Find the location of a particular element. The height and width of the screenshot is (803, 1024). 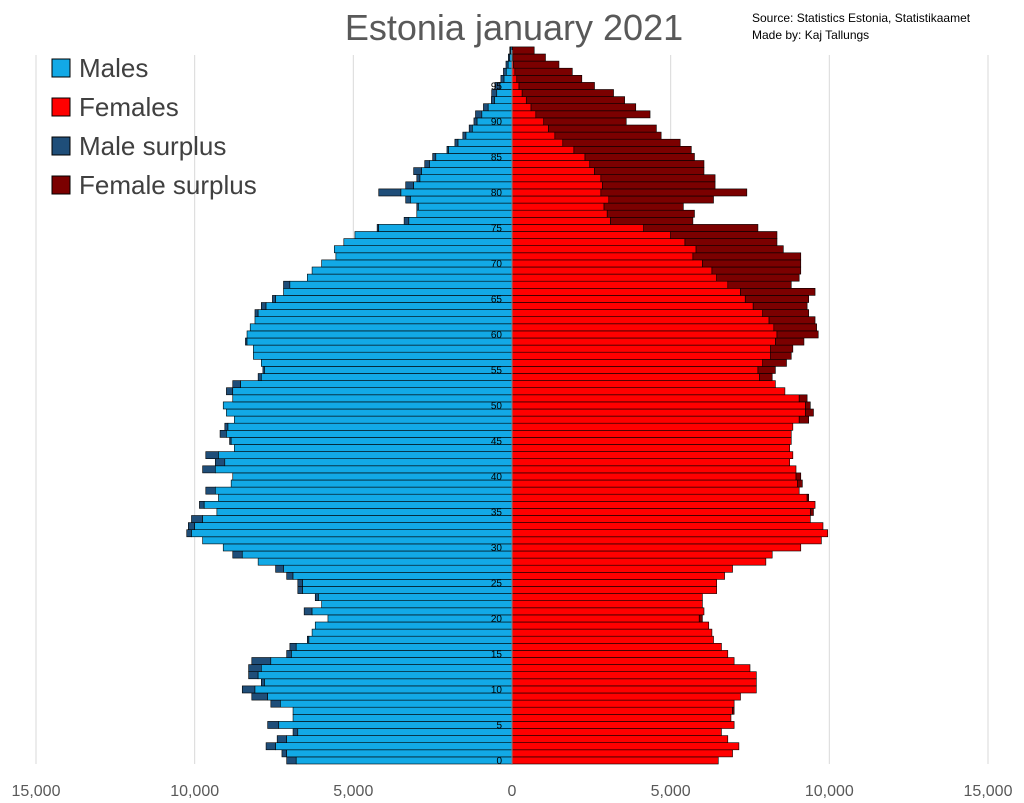

age-label: 15 is located at coordinates (497, 654).